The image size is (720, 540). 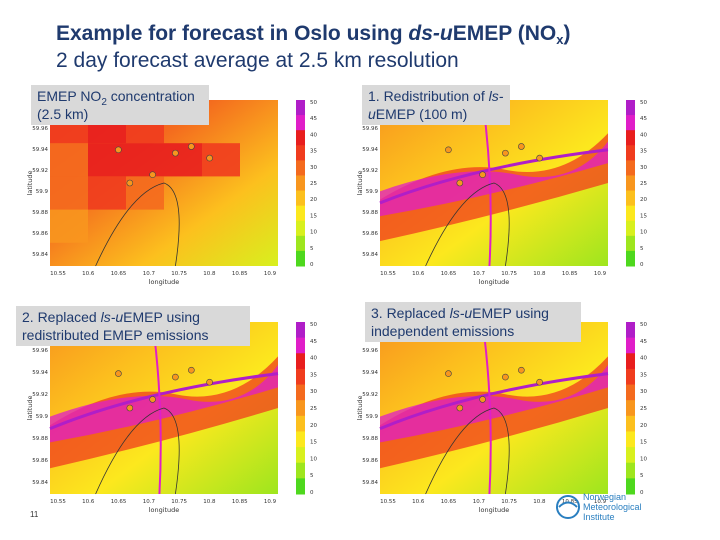 What do you see at coordinates (539, 502) in the screenshot?
I see `x-tick-label: 10.8` at bounding box center [539, 502].